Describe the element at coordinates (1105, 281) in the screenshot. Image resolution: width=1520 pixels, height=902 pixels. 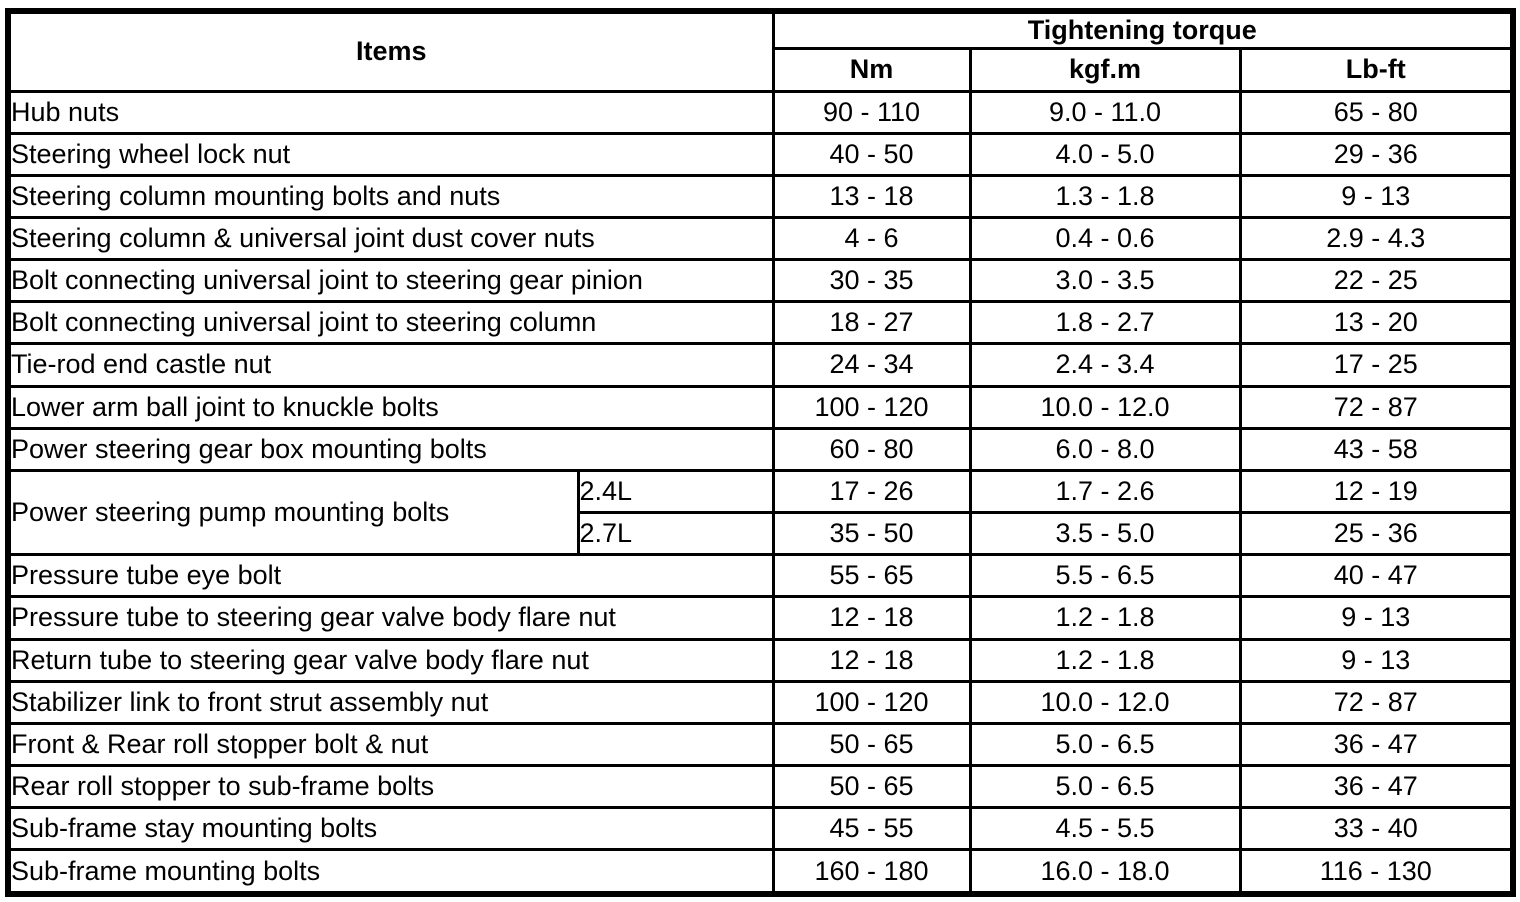
I see `kgfm-value-cell: 3.0 - 3.5` at that location.